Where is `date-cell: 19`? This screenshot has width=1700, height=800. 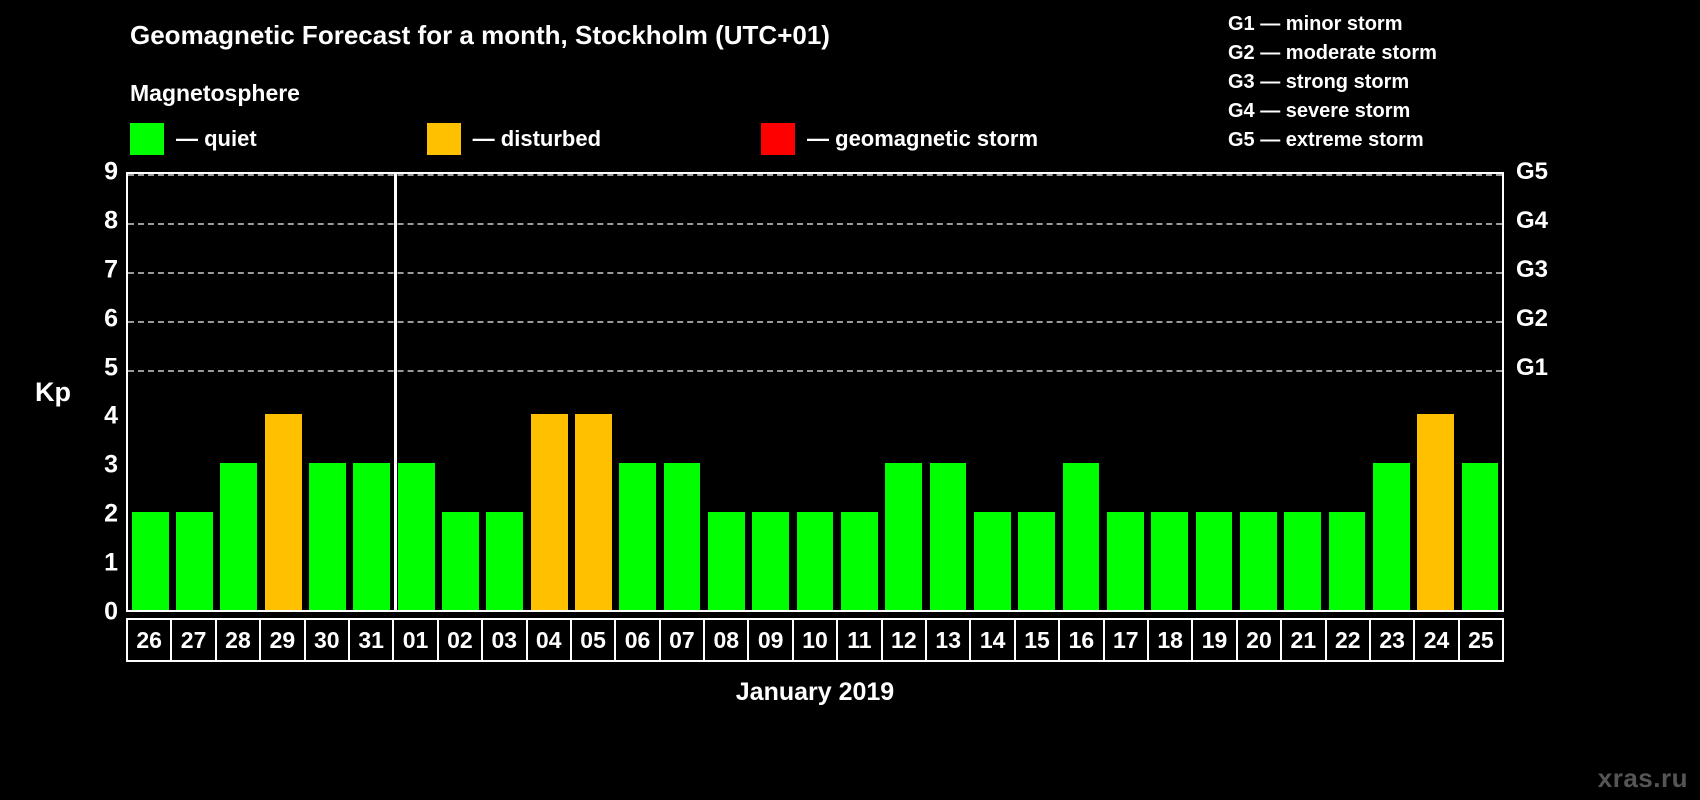 date-cell: 19 is located at coordinates (1215, 640).